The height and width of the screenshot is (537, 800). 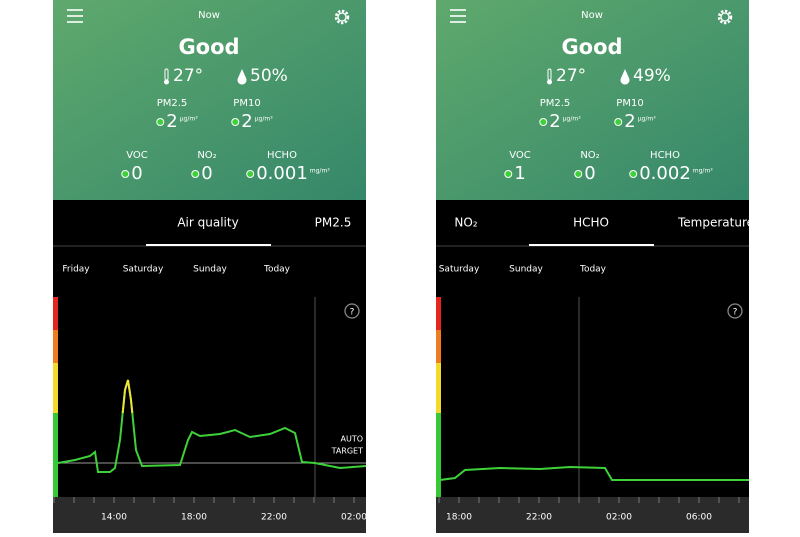 What do you see at coordinates (351, 439) in the screenshot?
I see `target-label: AUTO` at bounding box center [351, 439].